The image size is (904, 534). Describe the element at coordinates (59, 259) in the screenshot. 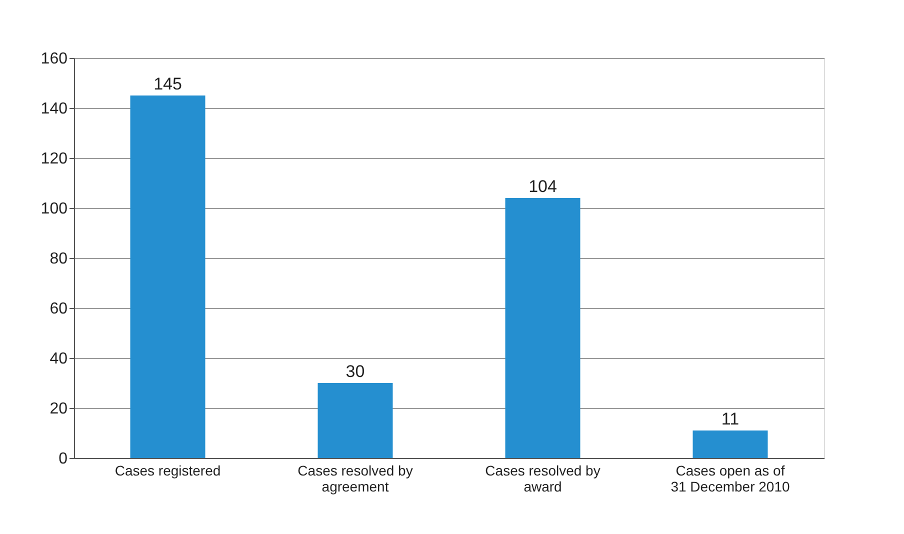

I see `y-tick-label: 80` at that location.